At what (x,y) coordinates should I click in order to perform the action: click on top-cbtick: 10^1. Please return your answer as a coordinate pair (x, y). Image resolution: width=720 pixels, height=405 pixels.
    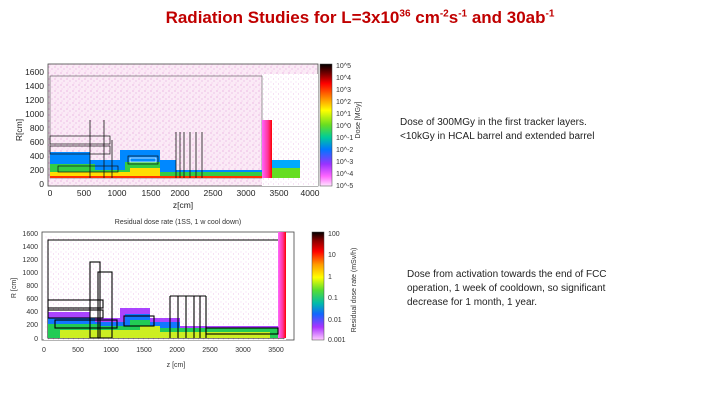
    Looking at the image, I should click on (343, 114).